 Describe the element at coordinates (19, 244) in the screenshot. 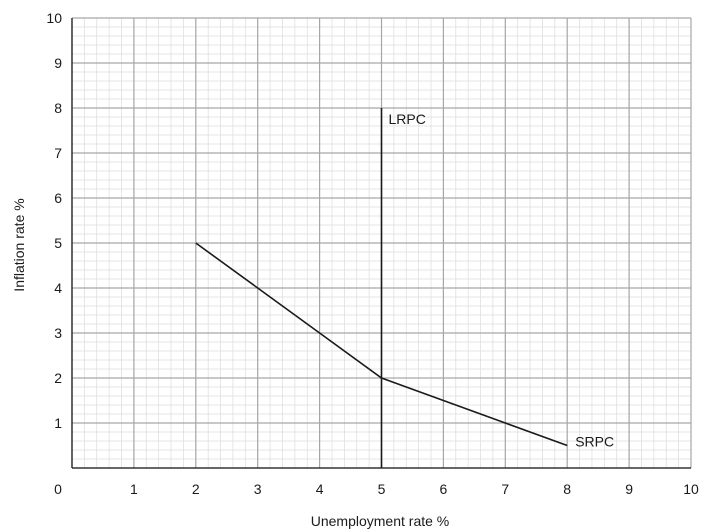

I see `y-axis-title: Inflation rate %` at that location.